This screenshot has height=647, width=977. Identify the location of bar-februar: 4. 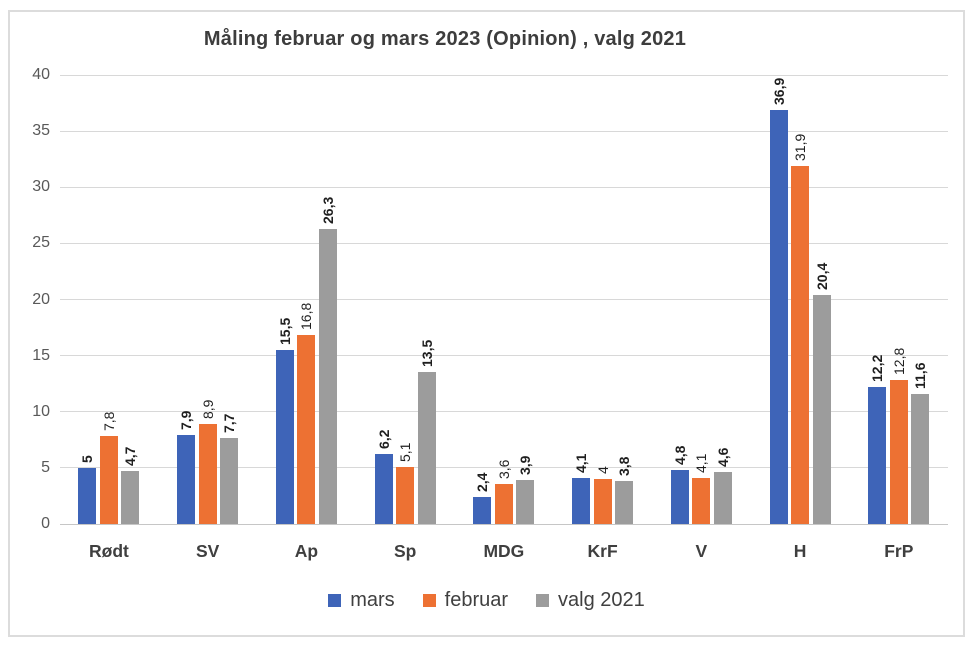
(602, 495).